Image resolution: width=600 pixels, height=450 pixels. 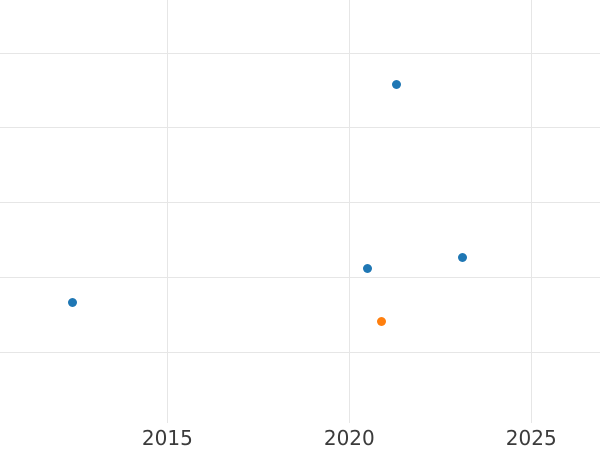 What do you see at coordinates (381, 321) in the screenshot?
I see `scatter-point-orange-series` at bounding box center [381, 321].